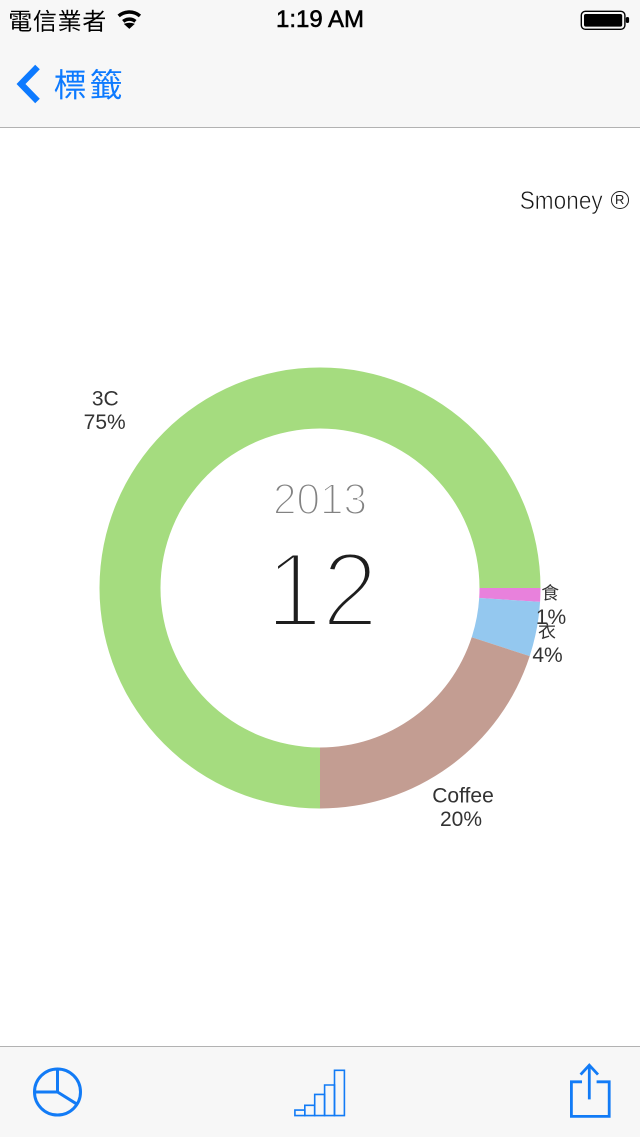 This screenshot has width=640, height=1137. I want to click on svg-text: 3C, so click(105, 398).